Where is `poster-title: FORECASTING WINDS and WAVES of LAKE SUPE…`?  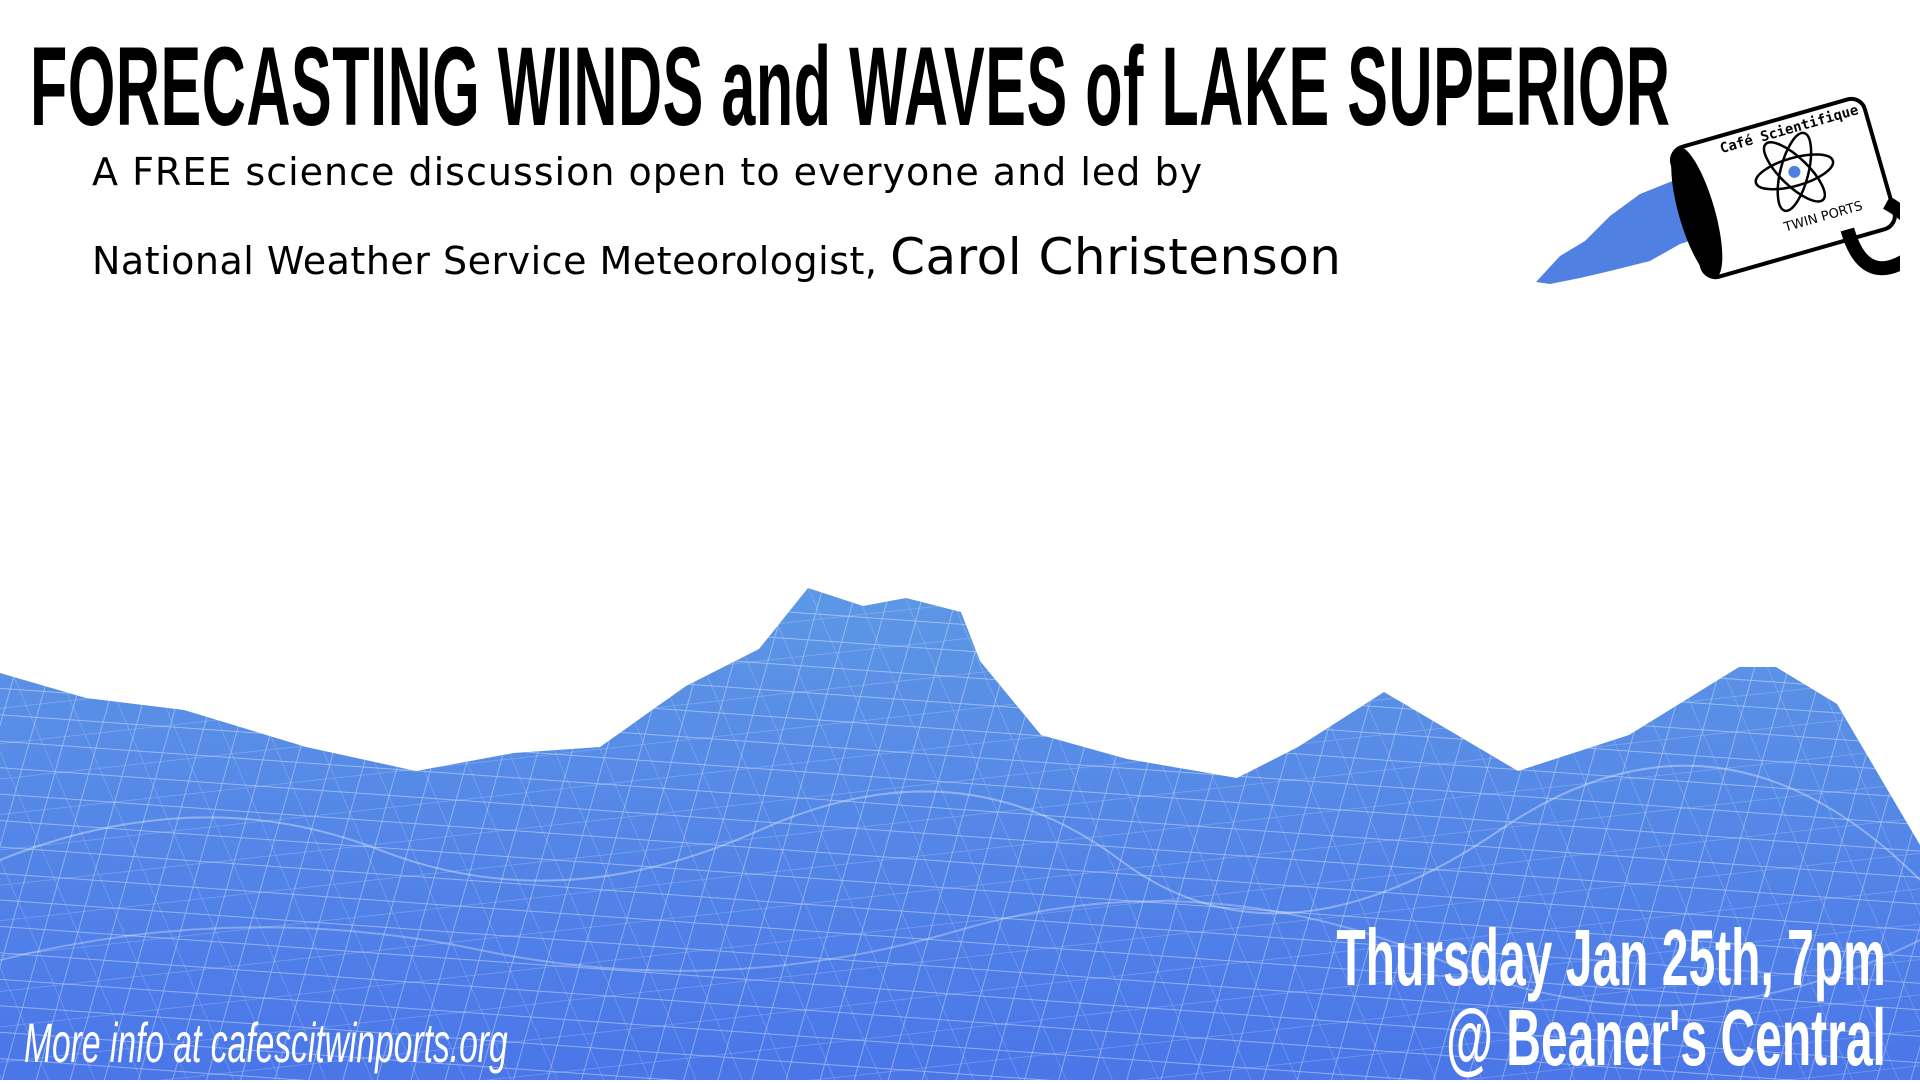
poster-title: FORECASTING WINDS and WAVES of LAKE SUPE… is located at coordinates (850, 86).